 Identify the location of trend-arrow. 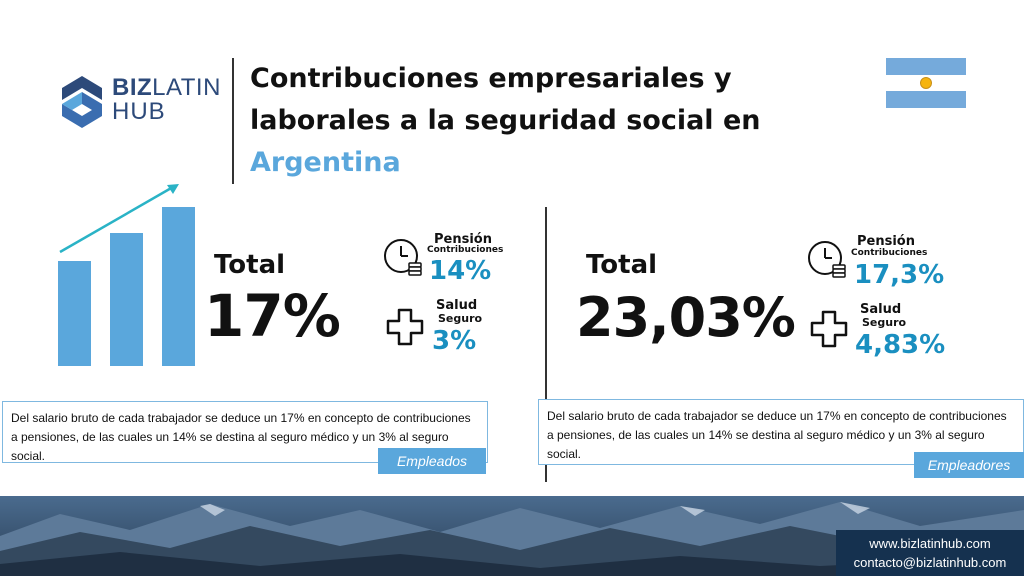
(116, 219).